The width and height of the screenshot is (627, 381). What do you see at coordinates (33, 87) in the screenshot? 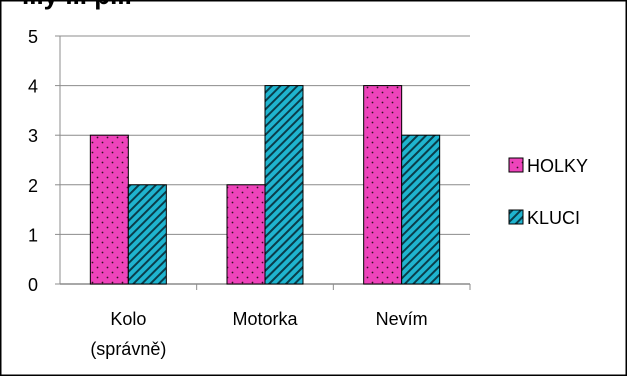
I see `y-tick-label: 4` at bounding box center [33, 87].